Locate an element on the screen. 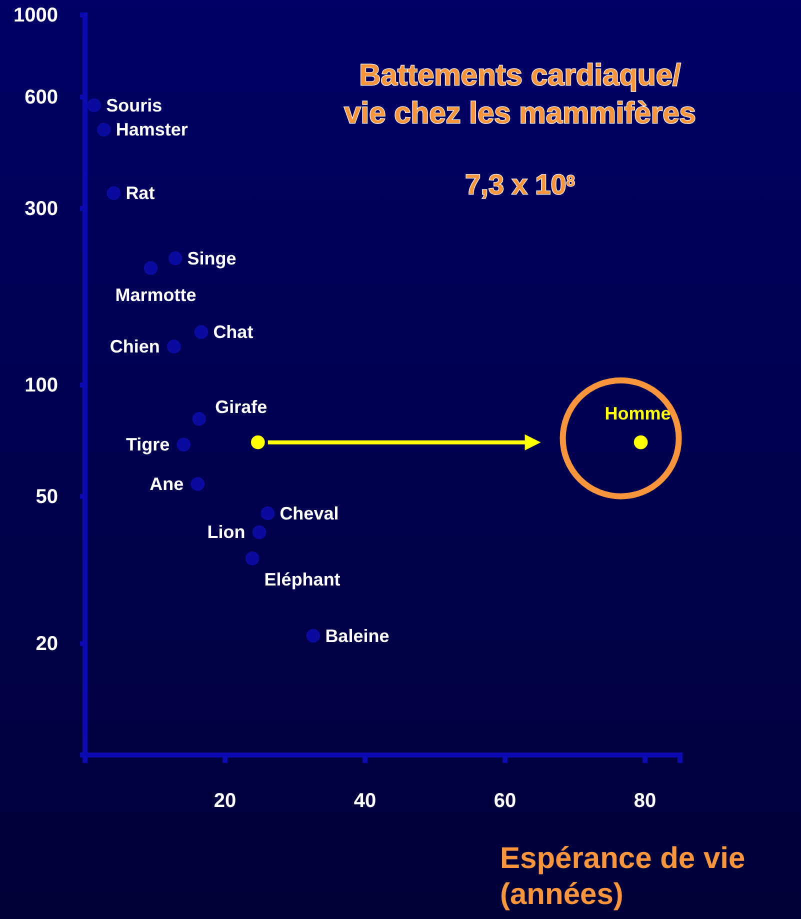 This screenshot has height=919, width=801. series-label: Tigre is located at coordinates (148, 444).